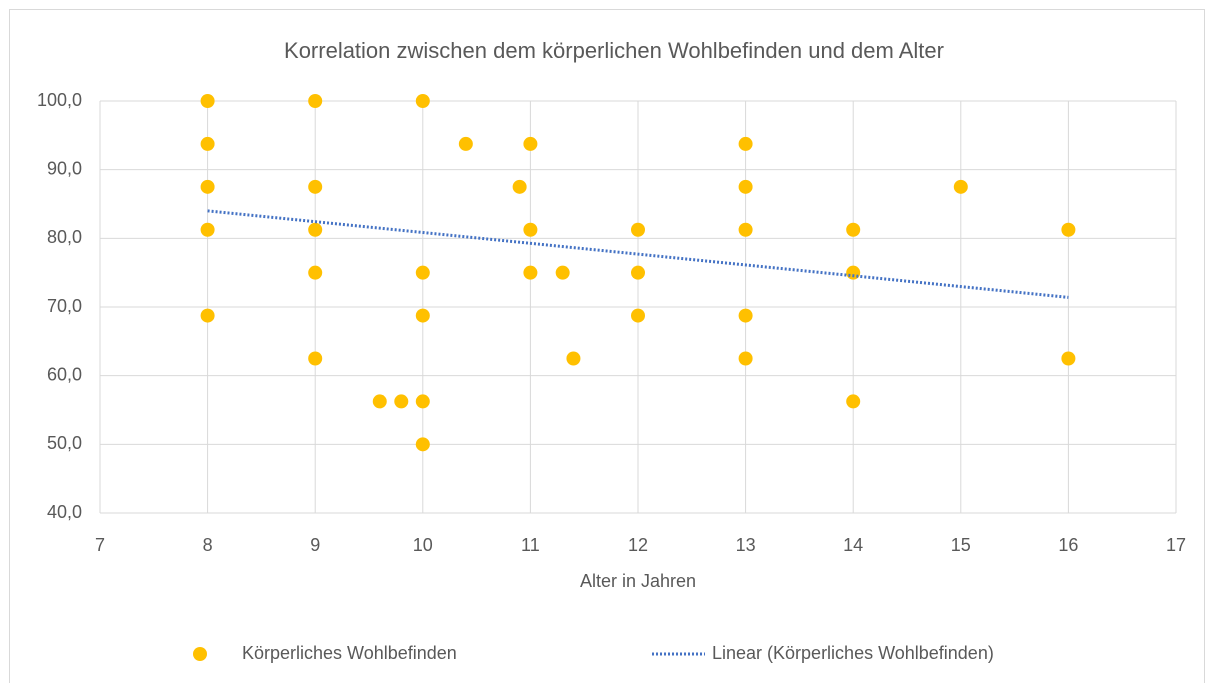 The image size is (1214, 683). What do you see at coordinates (64, 306) in the screenshot?
I see `y-tick-label: 70,0` at bounding box center [64, 306].